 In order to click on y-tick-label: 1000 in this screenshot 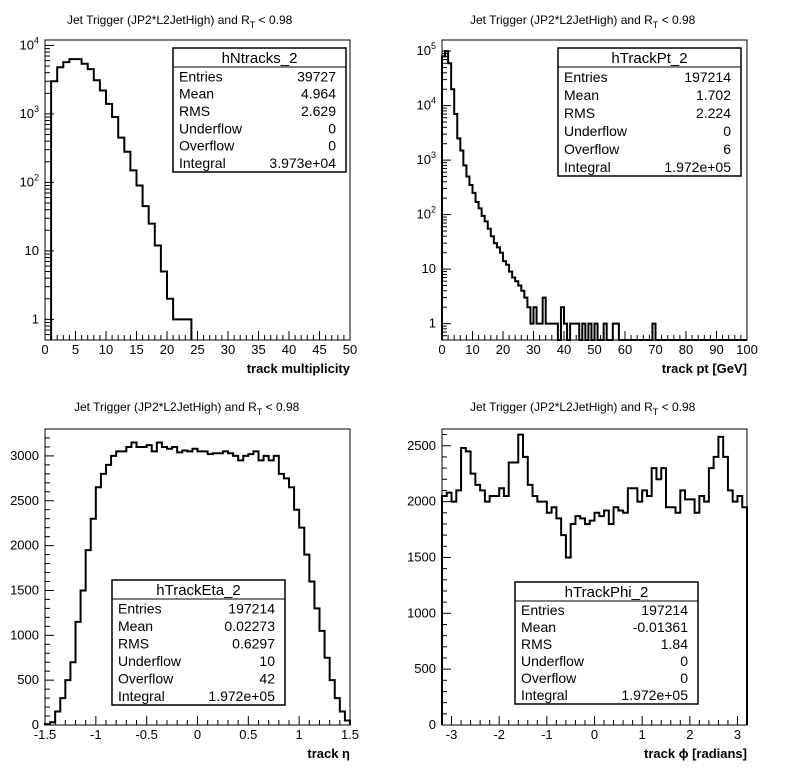, I will do `click(421, 612)`.